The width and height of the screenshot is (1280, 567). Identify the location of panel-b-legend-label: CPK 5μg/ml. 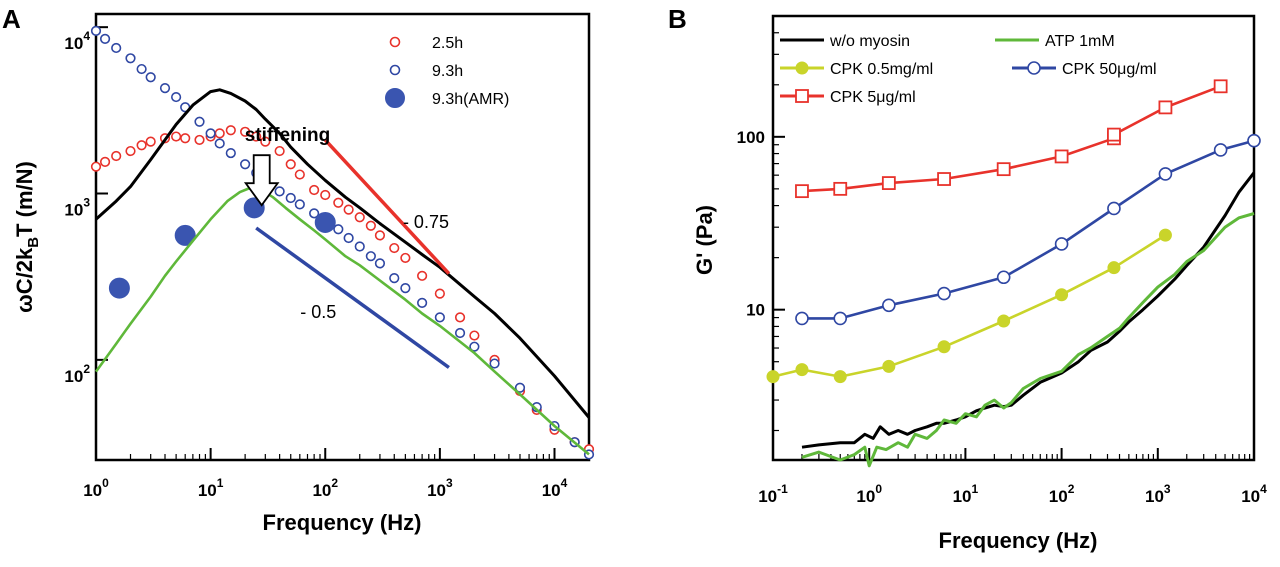
(873, 97).